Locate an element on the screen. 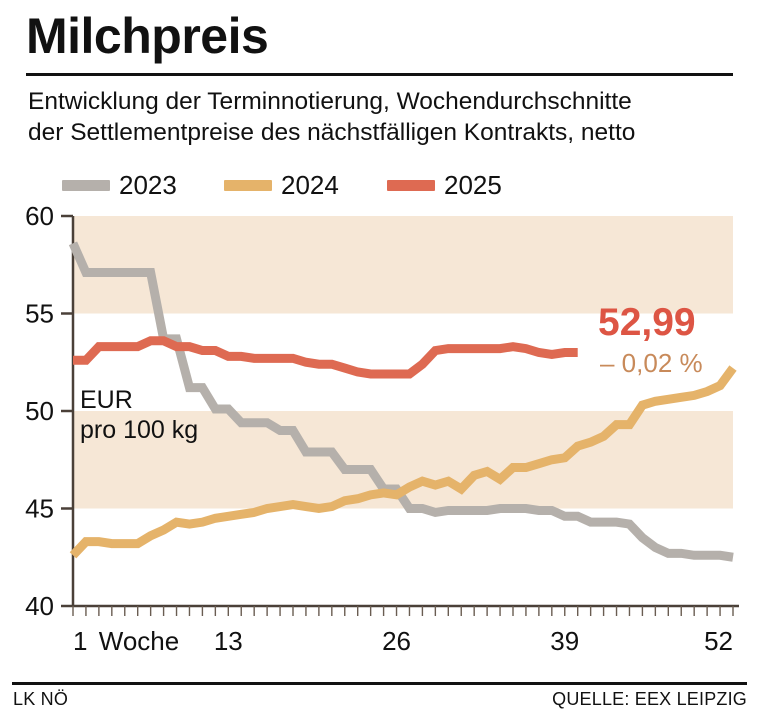  x-axis-caption: Woche is located at coordinates (139, 641).